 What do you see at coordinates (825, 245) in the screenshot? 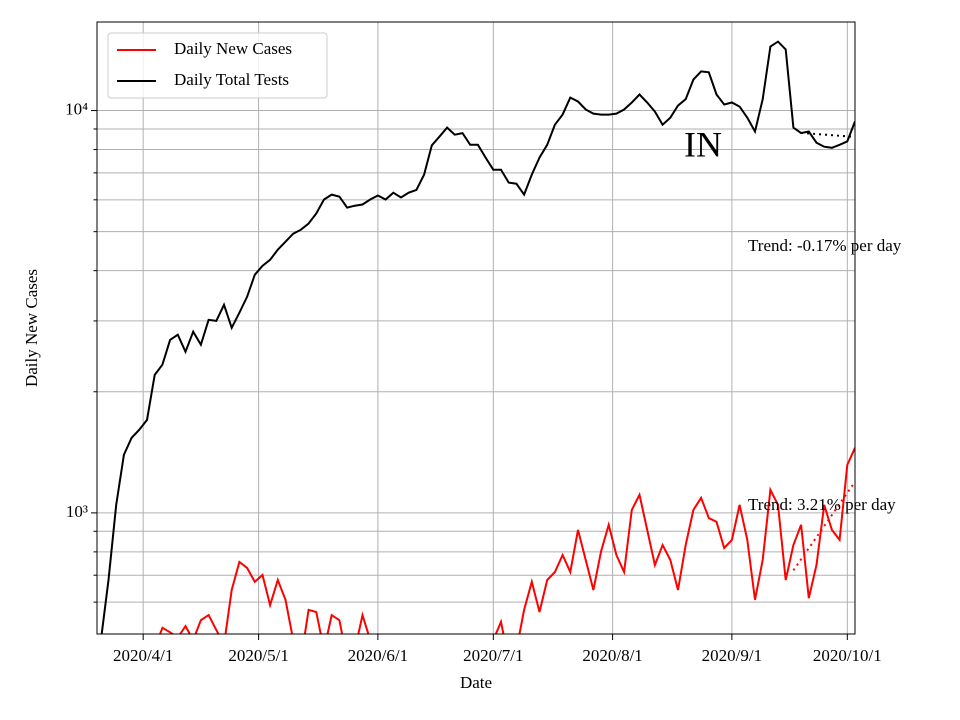
I see `annotation: Trend: -0.17% per day` at bounding box center [825, 245].